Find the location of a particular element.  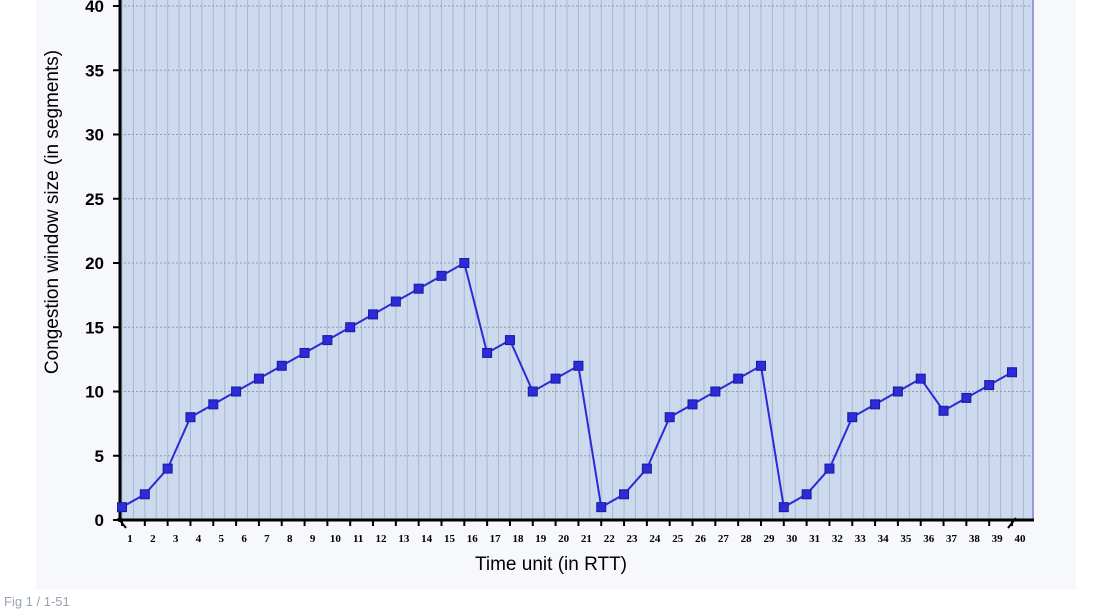

x-tick-label: 26 is located at coordinates (701, 539).